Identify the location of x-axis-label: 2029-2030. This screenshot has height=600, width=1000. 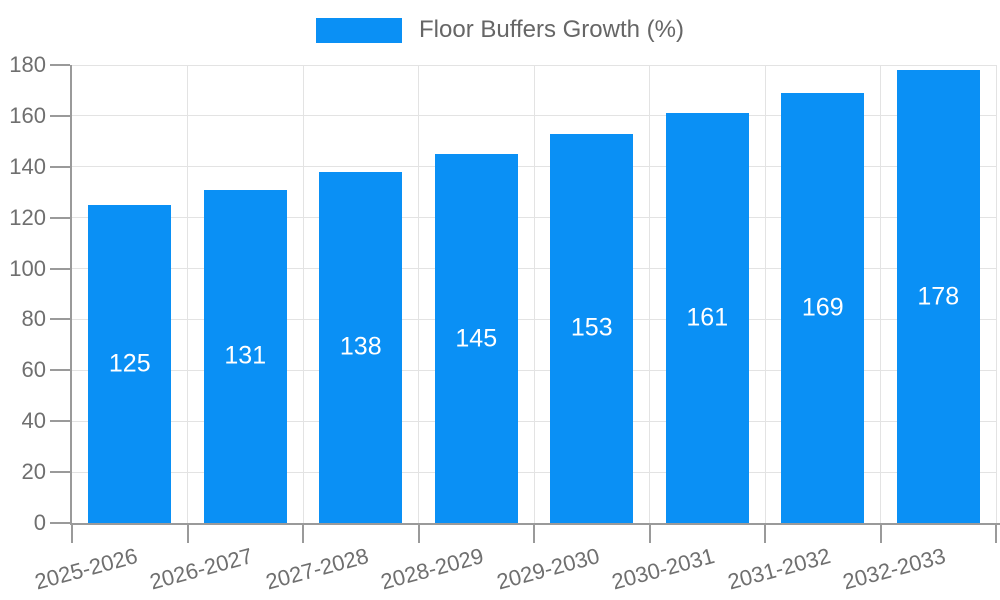
(547, 569).